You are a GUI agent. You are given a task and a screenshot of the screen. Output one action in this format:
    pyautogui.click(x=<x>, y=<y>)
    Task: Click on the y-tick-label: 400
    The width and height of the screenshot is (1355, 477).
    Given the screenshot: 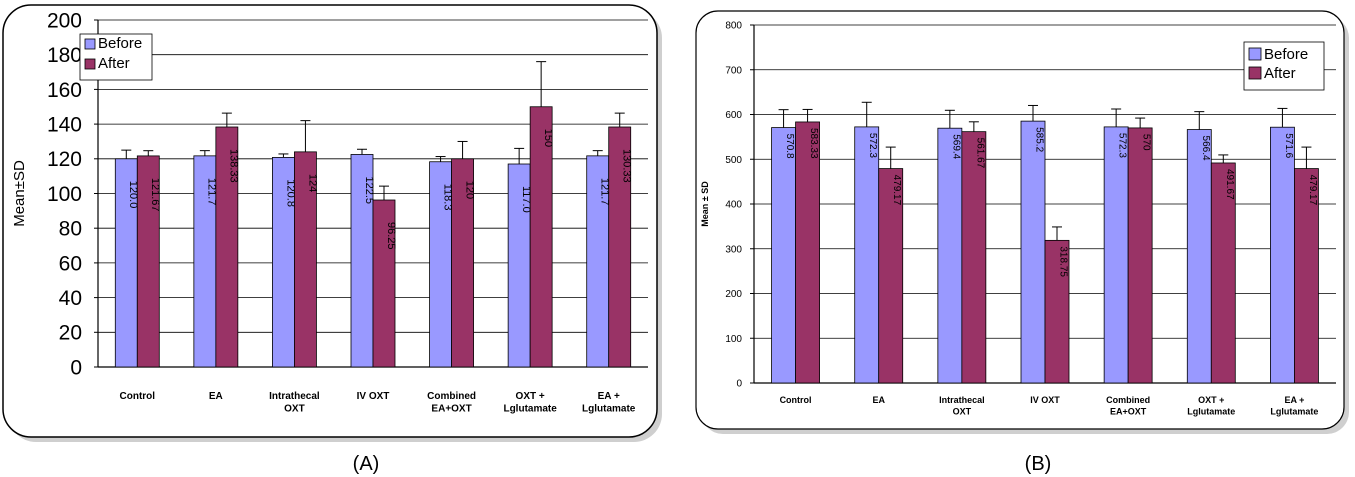 What is the action you would take?
    pyautogui.click(x=733, y=205)
    